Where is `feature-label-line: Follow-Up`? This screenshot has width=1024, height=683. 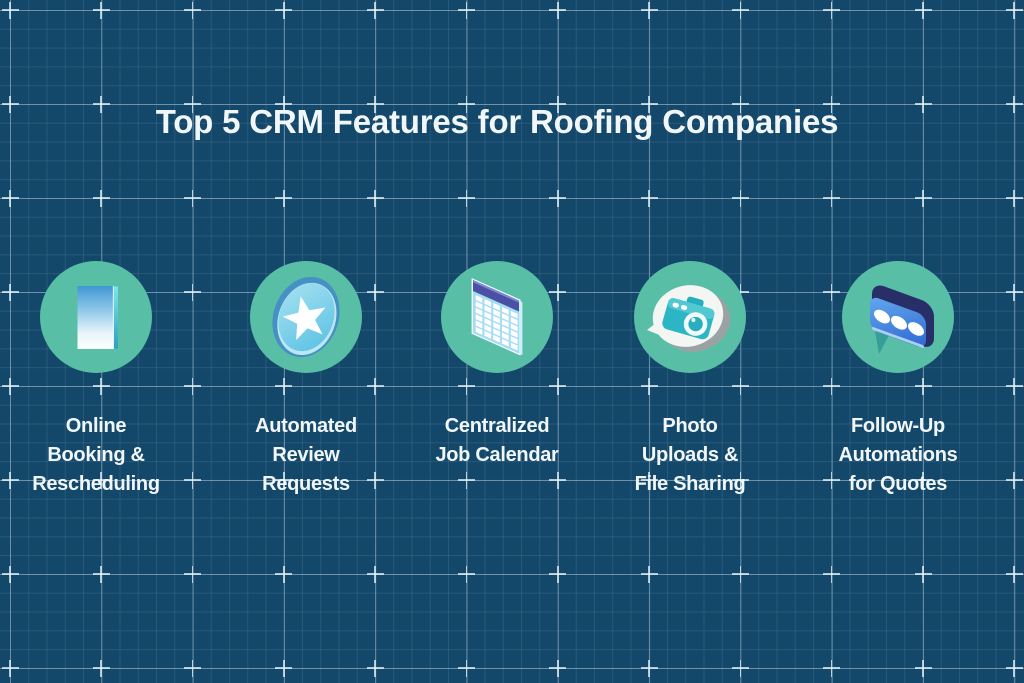
feature-label-line: Follow-Up is located at coordinates (898, 426).